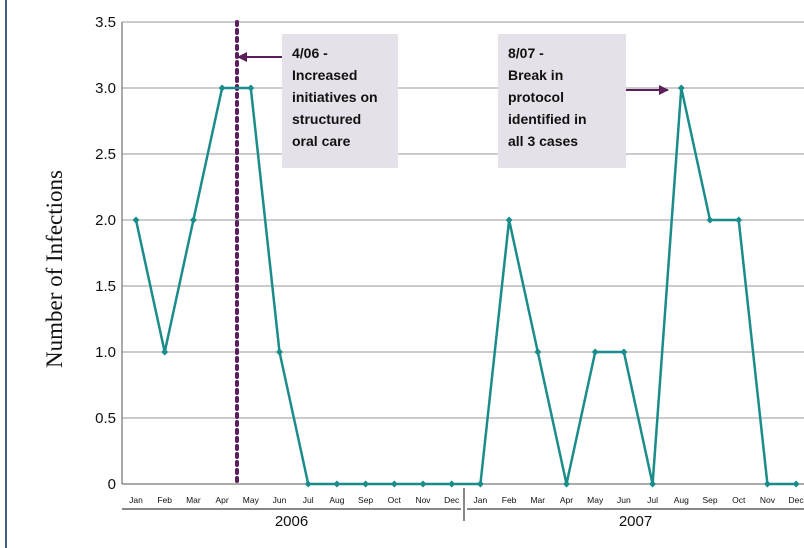 The height and width of the screenshot is (548, 804). I want to click on y-axis-label: Number of Infections, so click(54, 269).